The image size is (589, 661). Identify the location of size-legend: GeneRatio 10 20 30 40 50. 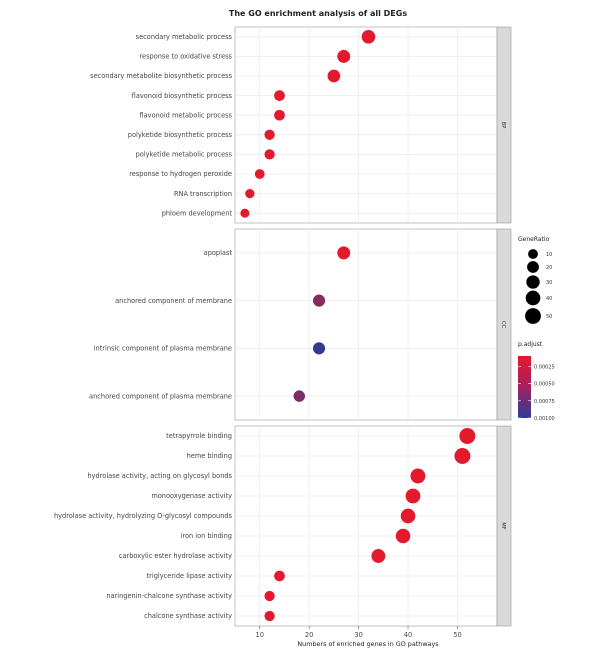
(535, 280).